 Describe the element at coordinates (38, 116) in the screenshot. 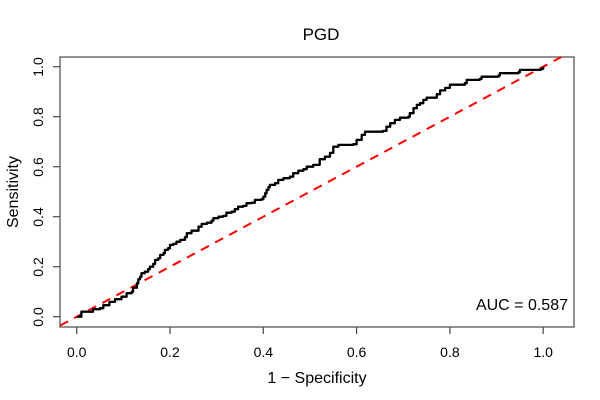

I see `y-tick-label: 0.8` at that location.